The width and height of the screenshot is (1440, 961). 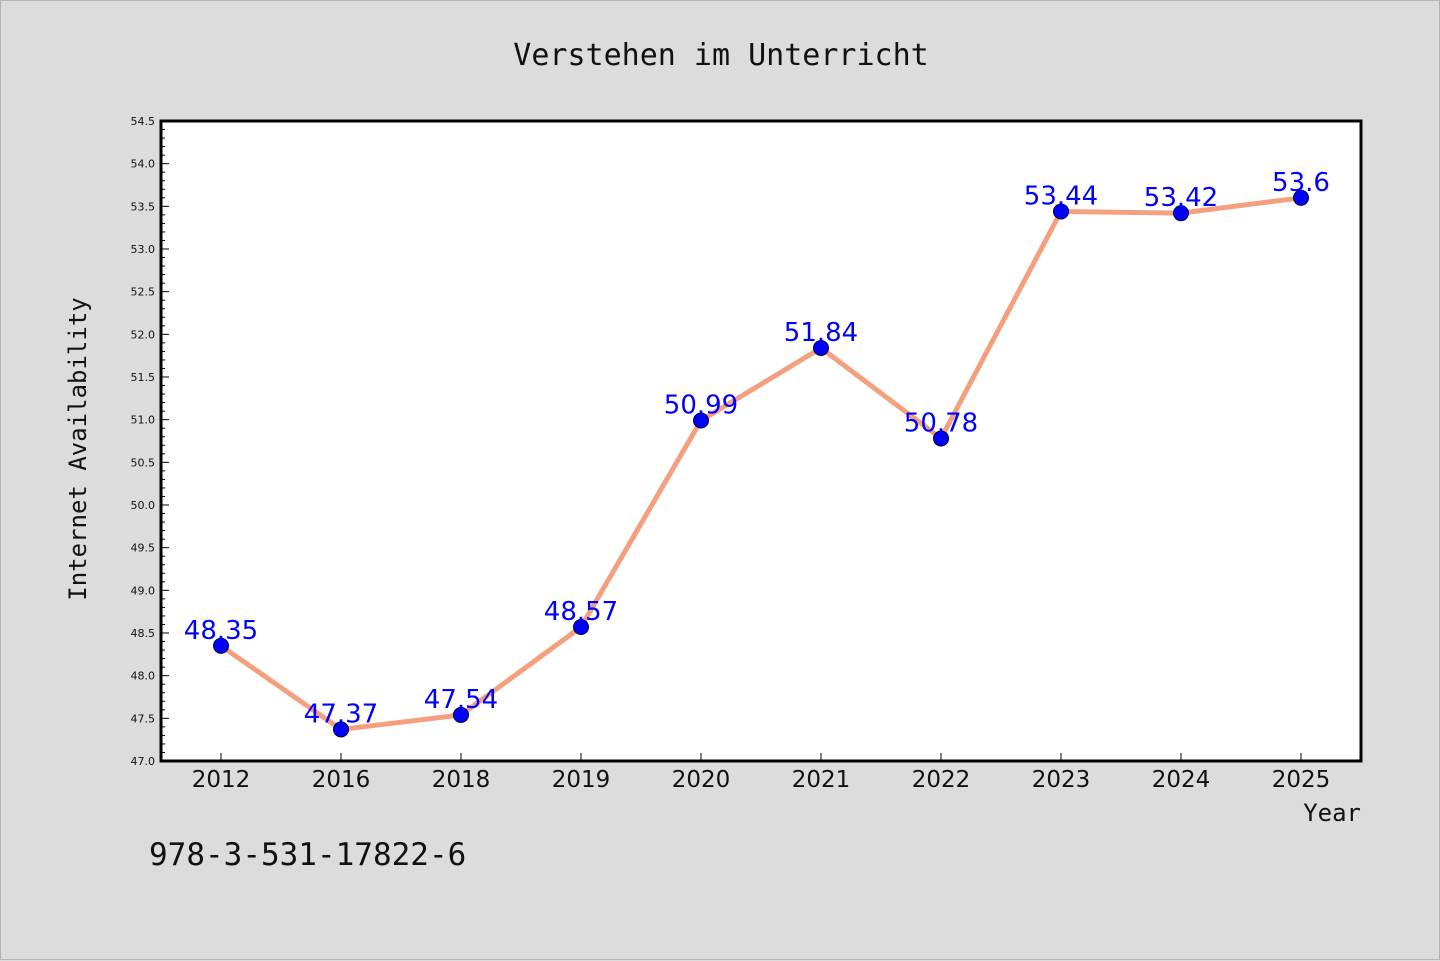 I want to click on y-tick-label: 51.0, so click(x=143, y=420).